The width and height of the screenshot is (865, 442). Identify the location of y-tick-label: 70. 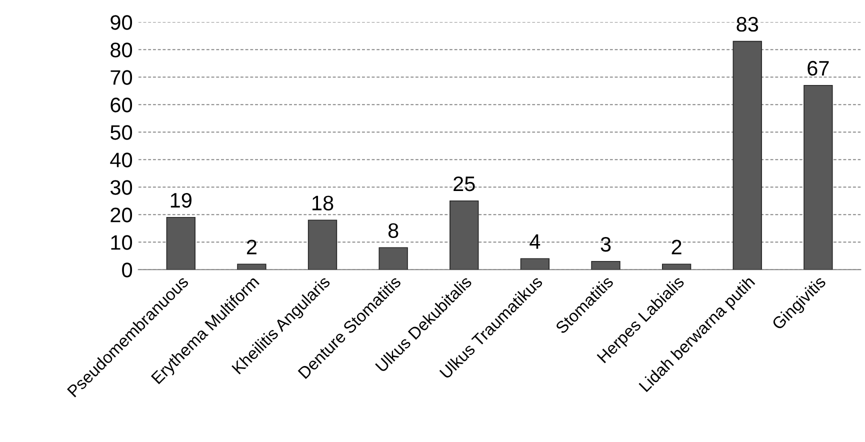
(121, 77).